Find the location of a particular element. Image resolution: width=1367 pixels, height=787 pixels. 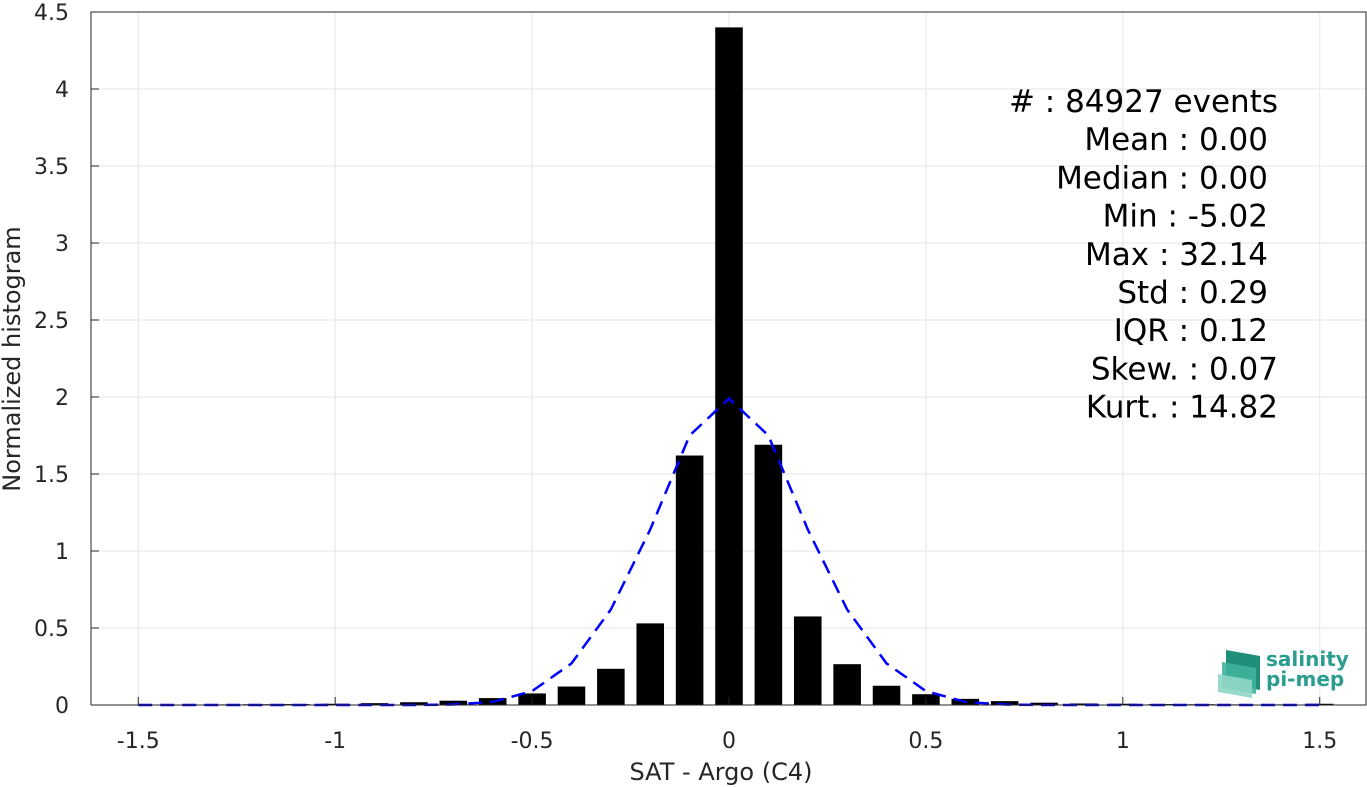

x-tick-label-1: -1 is located at coordinates (335, 741).